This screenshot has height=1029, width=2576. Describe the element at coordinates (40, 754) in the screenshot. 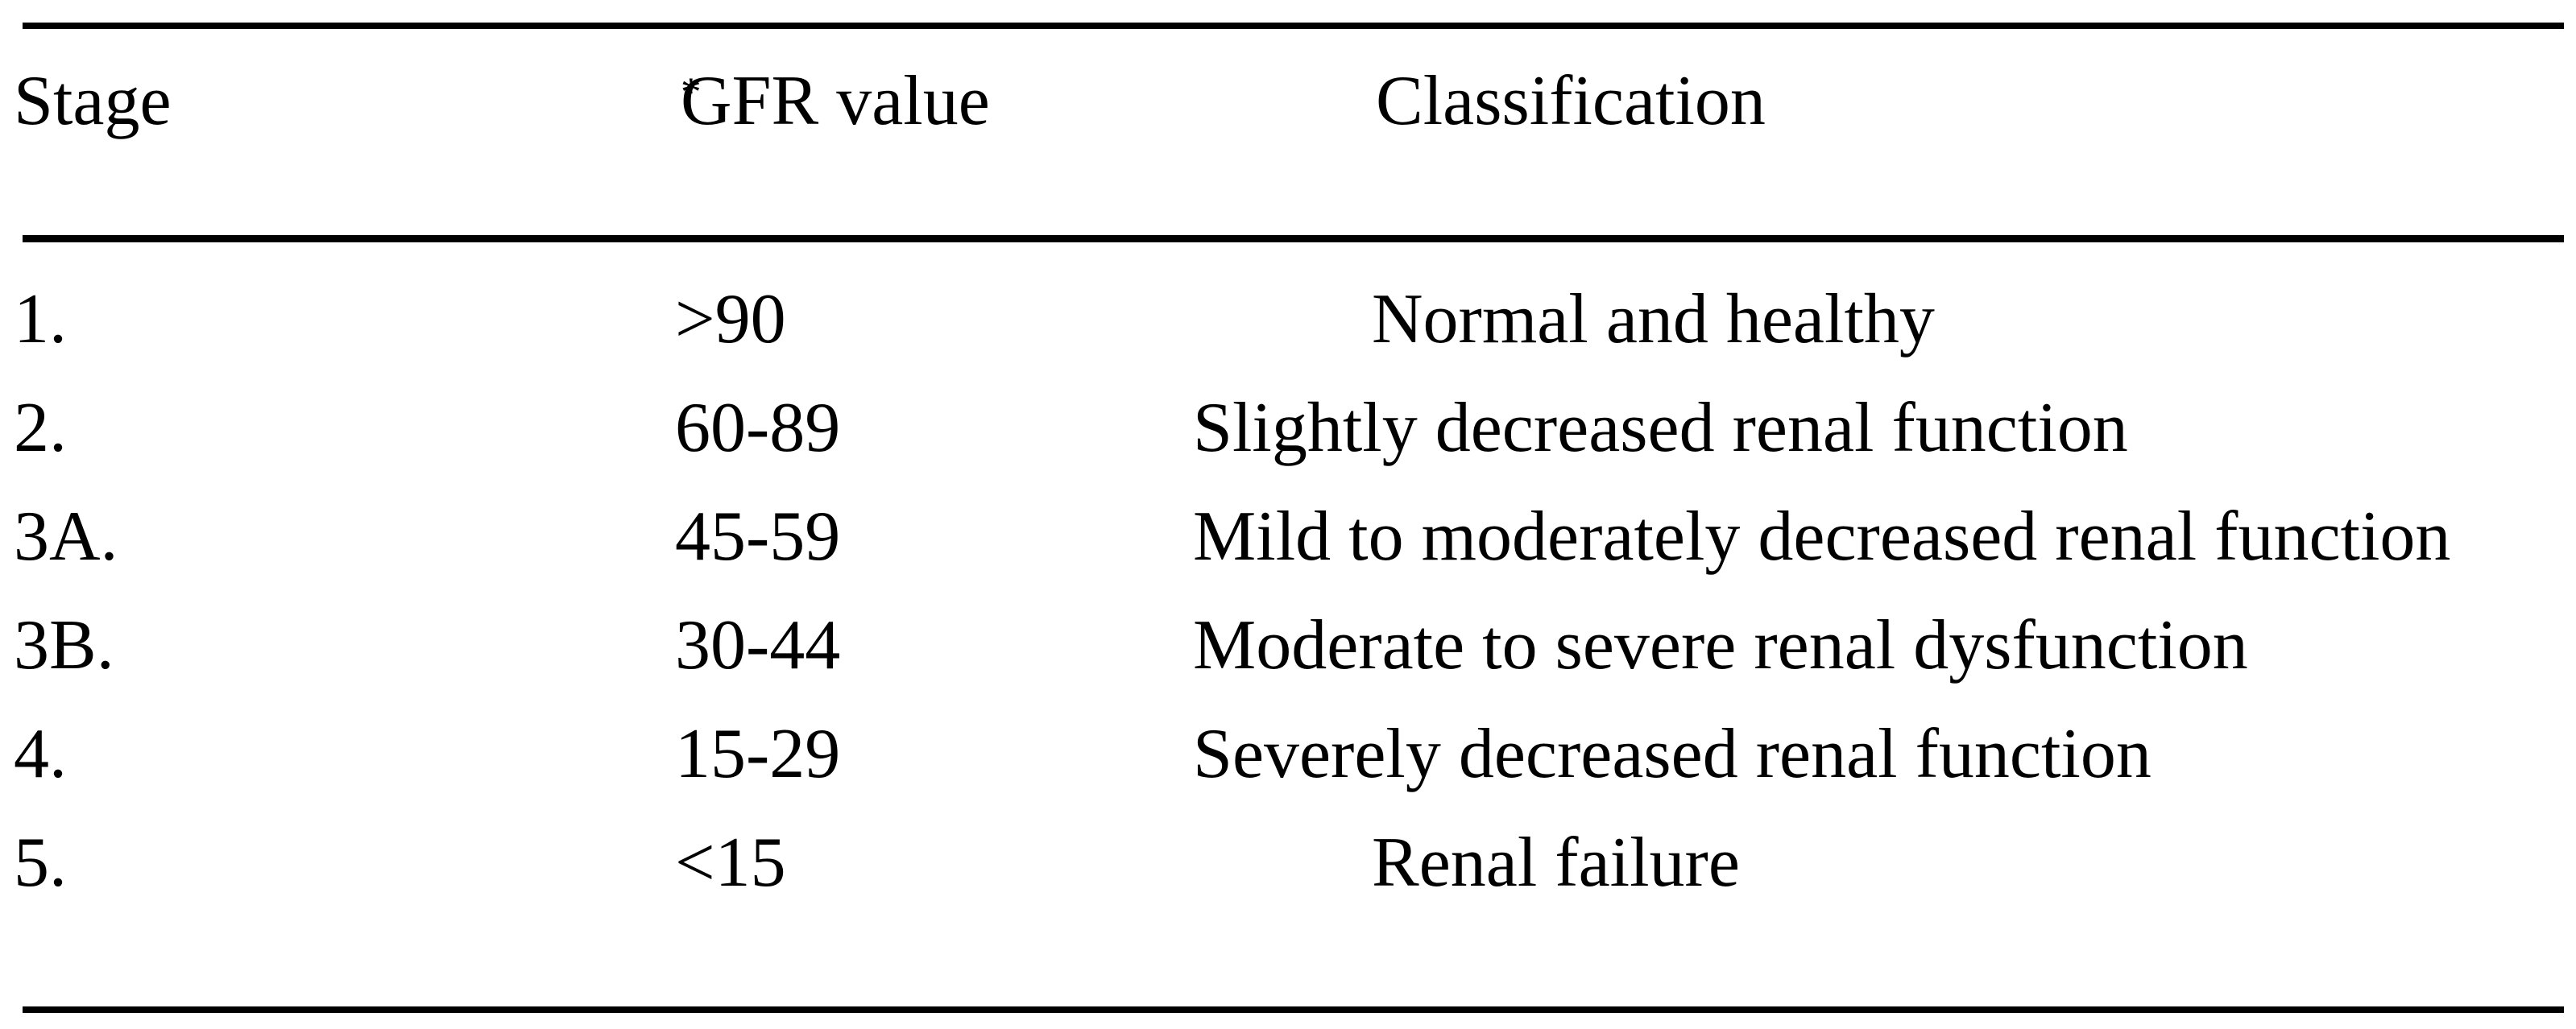

I see `stage-cell: 4.` at that location.